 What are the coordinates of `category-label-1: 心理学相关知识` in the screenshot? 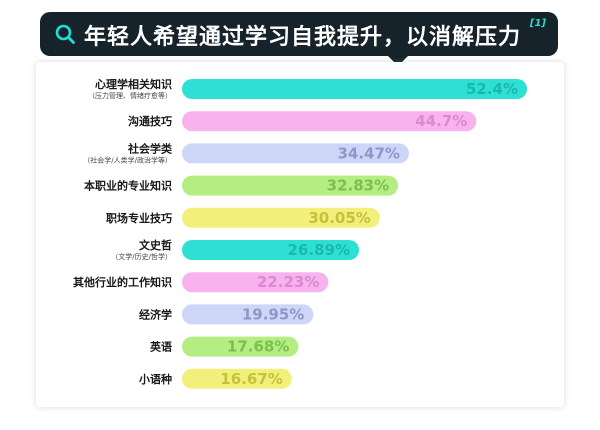 It's located at (133, 84).